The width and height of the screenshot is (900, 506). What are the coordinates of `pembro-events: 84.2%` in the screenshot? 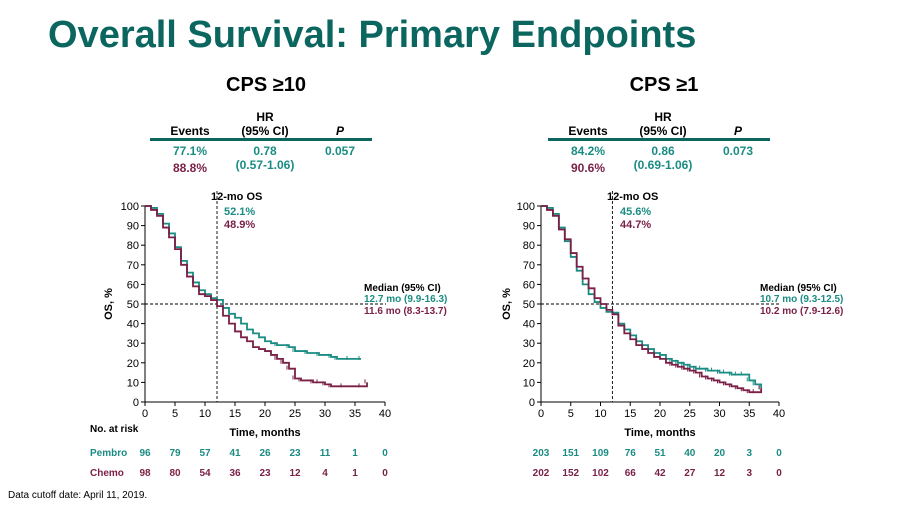 It's located at (588, 151).